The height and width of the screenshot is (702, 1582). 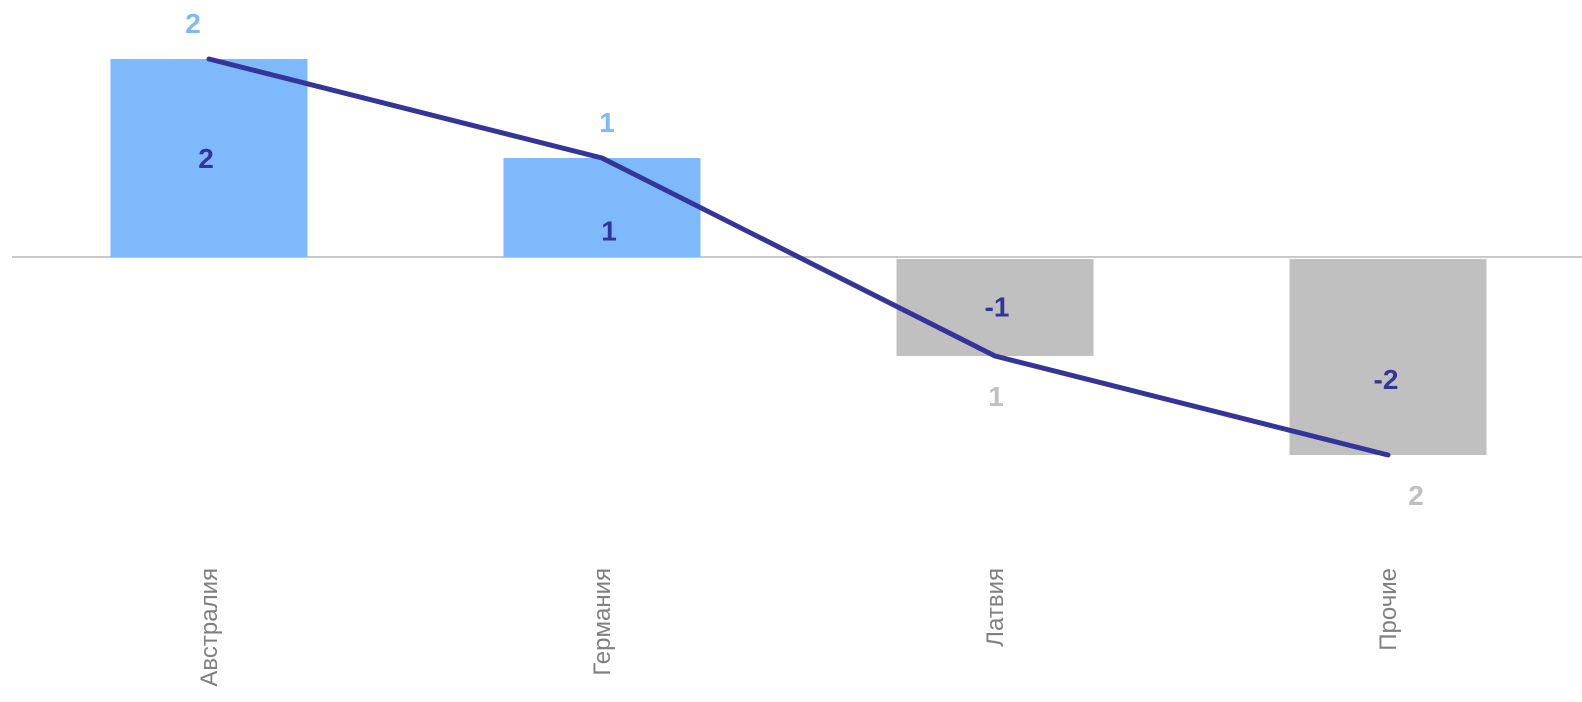 I want to click on bar-value-label-1: 2, so click(x=206, y=158).